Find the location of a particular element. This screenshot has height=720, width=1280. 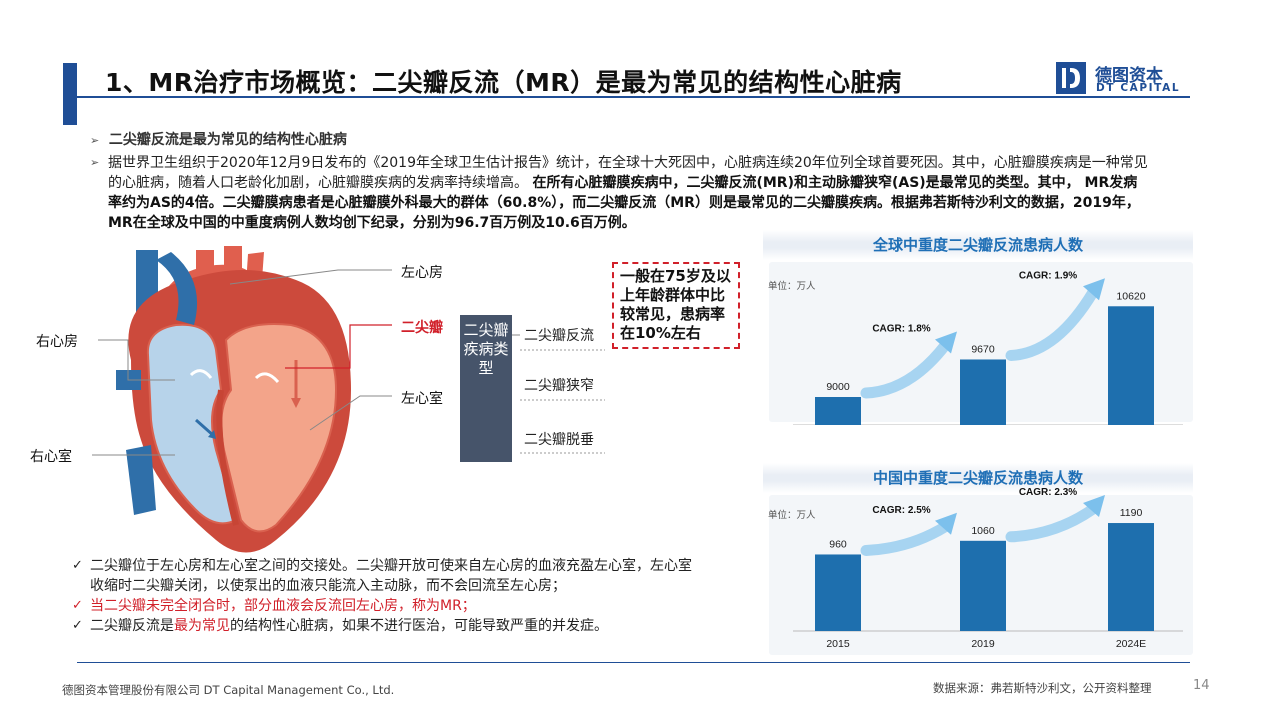

category-label: 2015 is located at coordinates (838, 644).